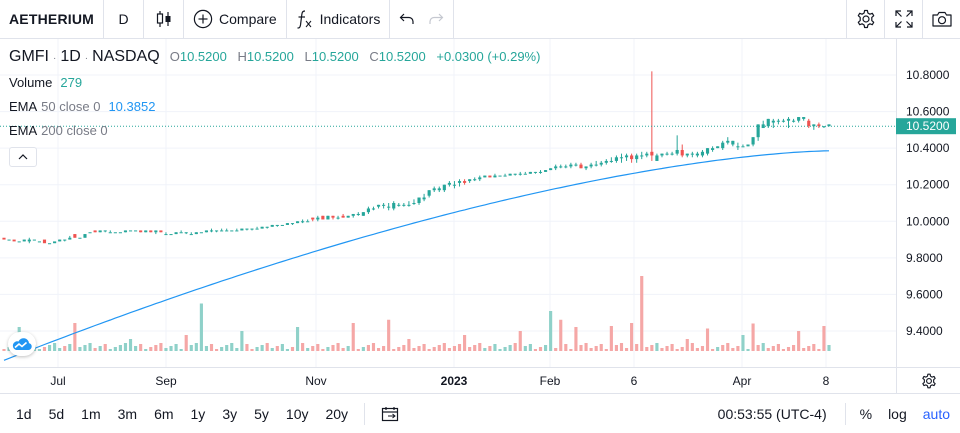  What do you see at coordinates (230, 413) in the screenshot?
I see `range-button-3y: 3y` at bounding box center [230, 413].